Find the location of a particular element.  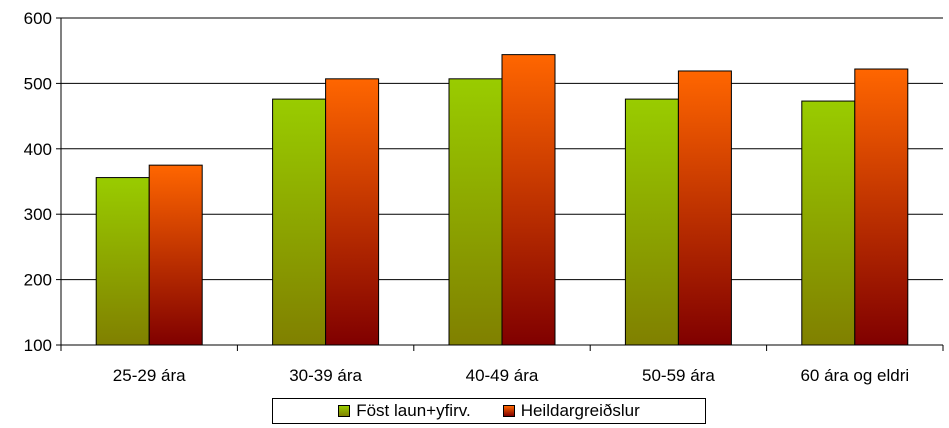

x-tick-label: 30-39 ára is located at coordinates (325, 375).